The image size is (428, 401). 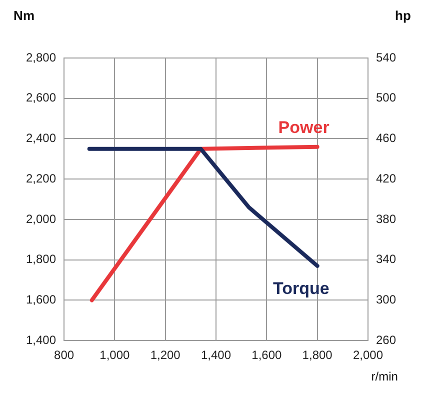 What do you see at coordinates (386, 57) in the screenshot?
I see `y2-tick-label: 540` at bounding box center [386, 57].